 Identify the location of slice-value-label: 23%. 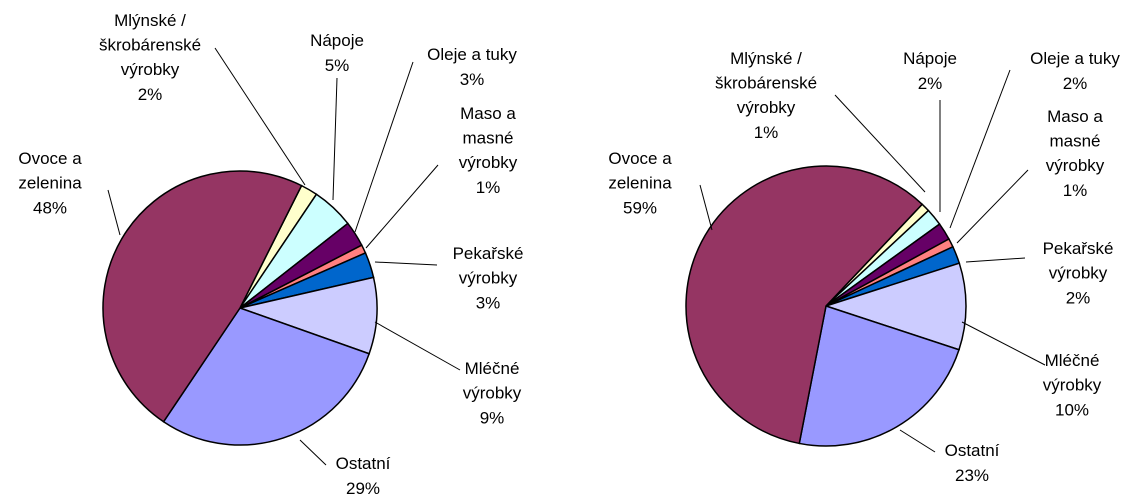
(972, 475).